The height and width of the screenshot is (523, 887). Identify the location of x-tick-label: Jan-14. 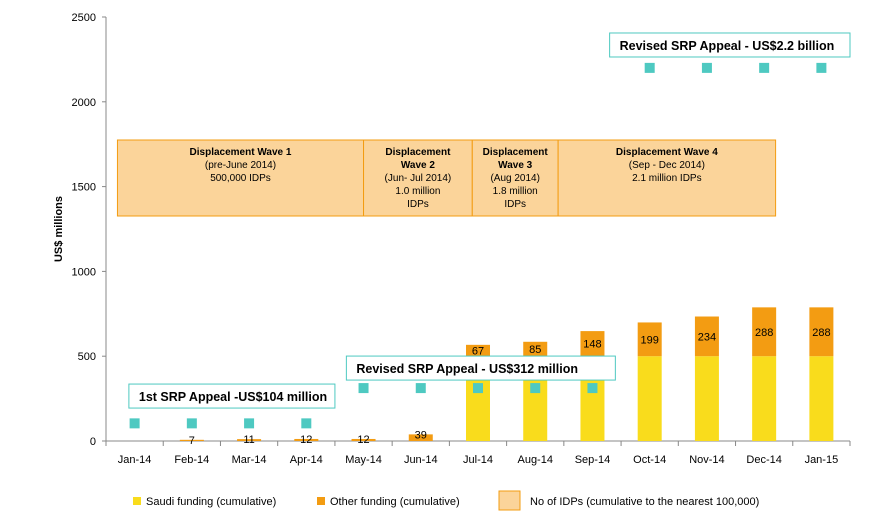
(135, 460).